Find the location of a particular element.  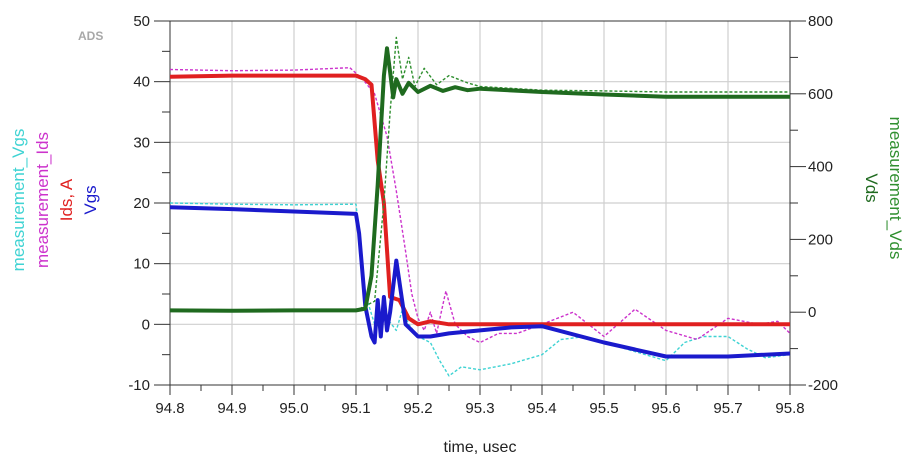

y-right-tick-label: -200 is located at coordinates (823, 385).